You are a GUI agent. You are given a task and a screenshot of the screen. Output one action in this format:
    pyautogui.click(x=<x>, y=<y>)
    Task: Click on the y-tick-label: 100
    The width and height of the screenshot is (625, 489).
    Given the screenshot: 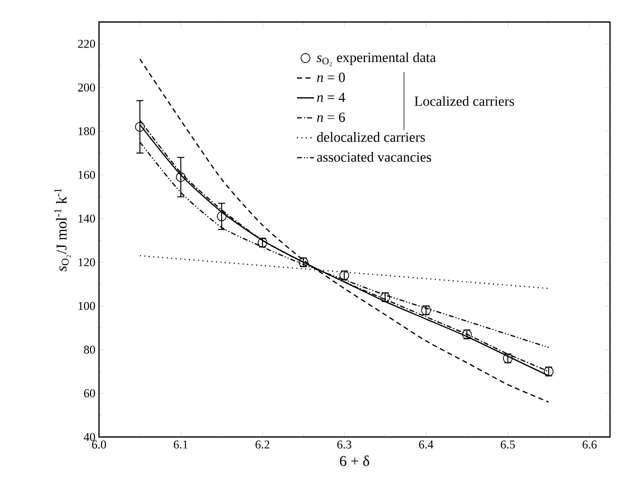 What is the action you would take?
    pyautogui.click(x=87, y=306)
    